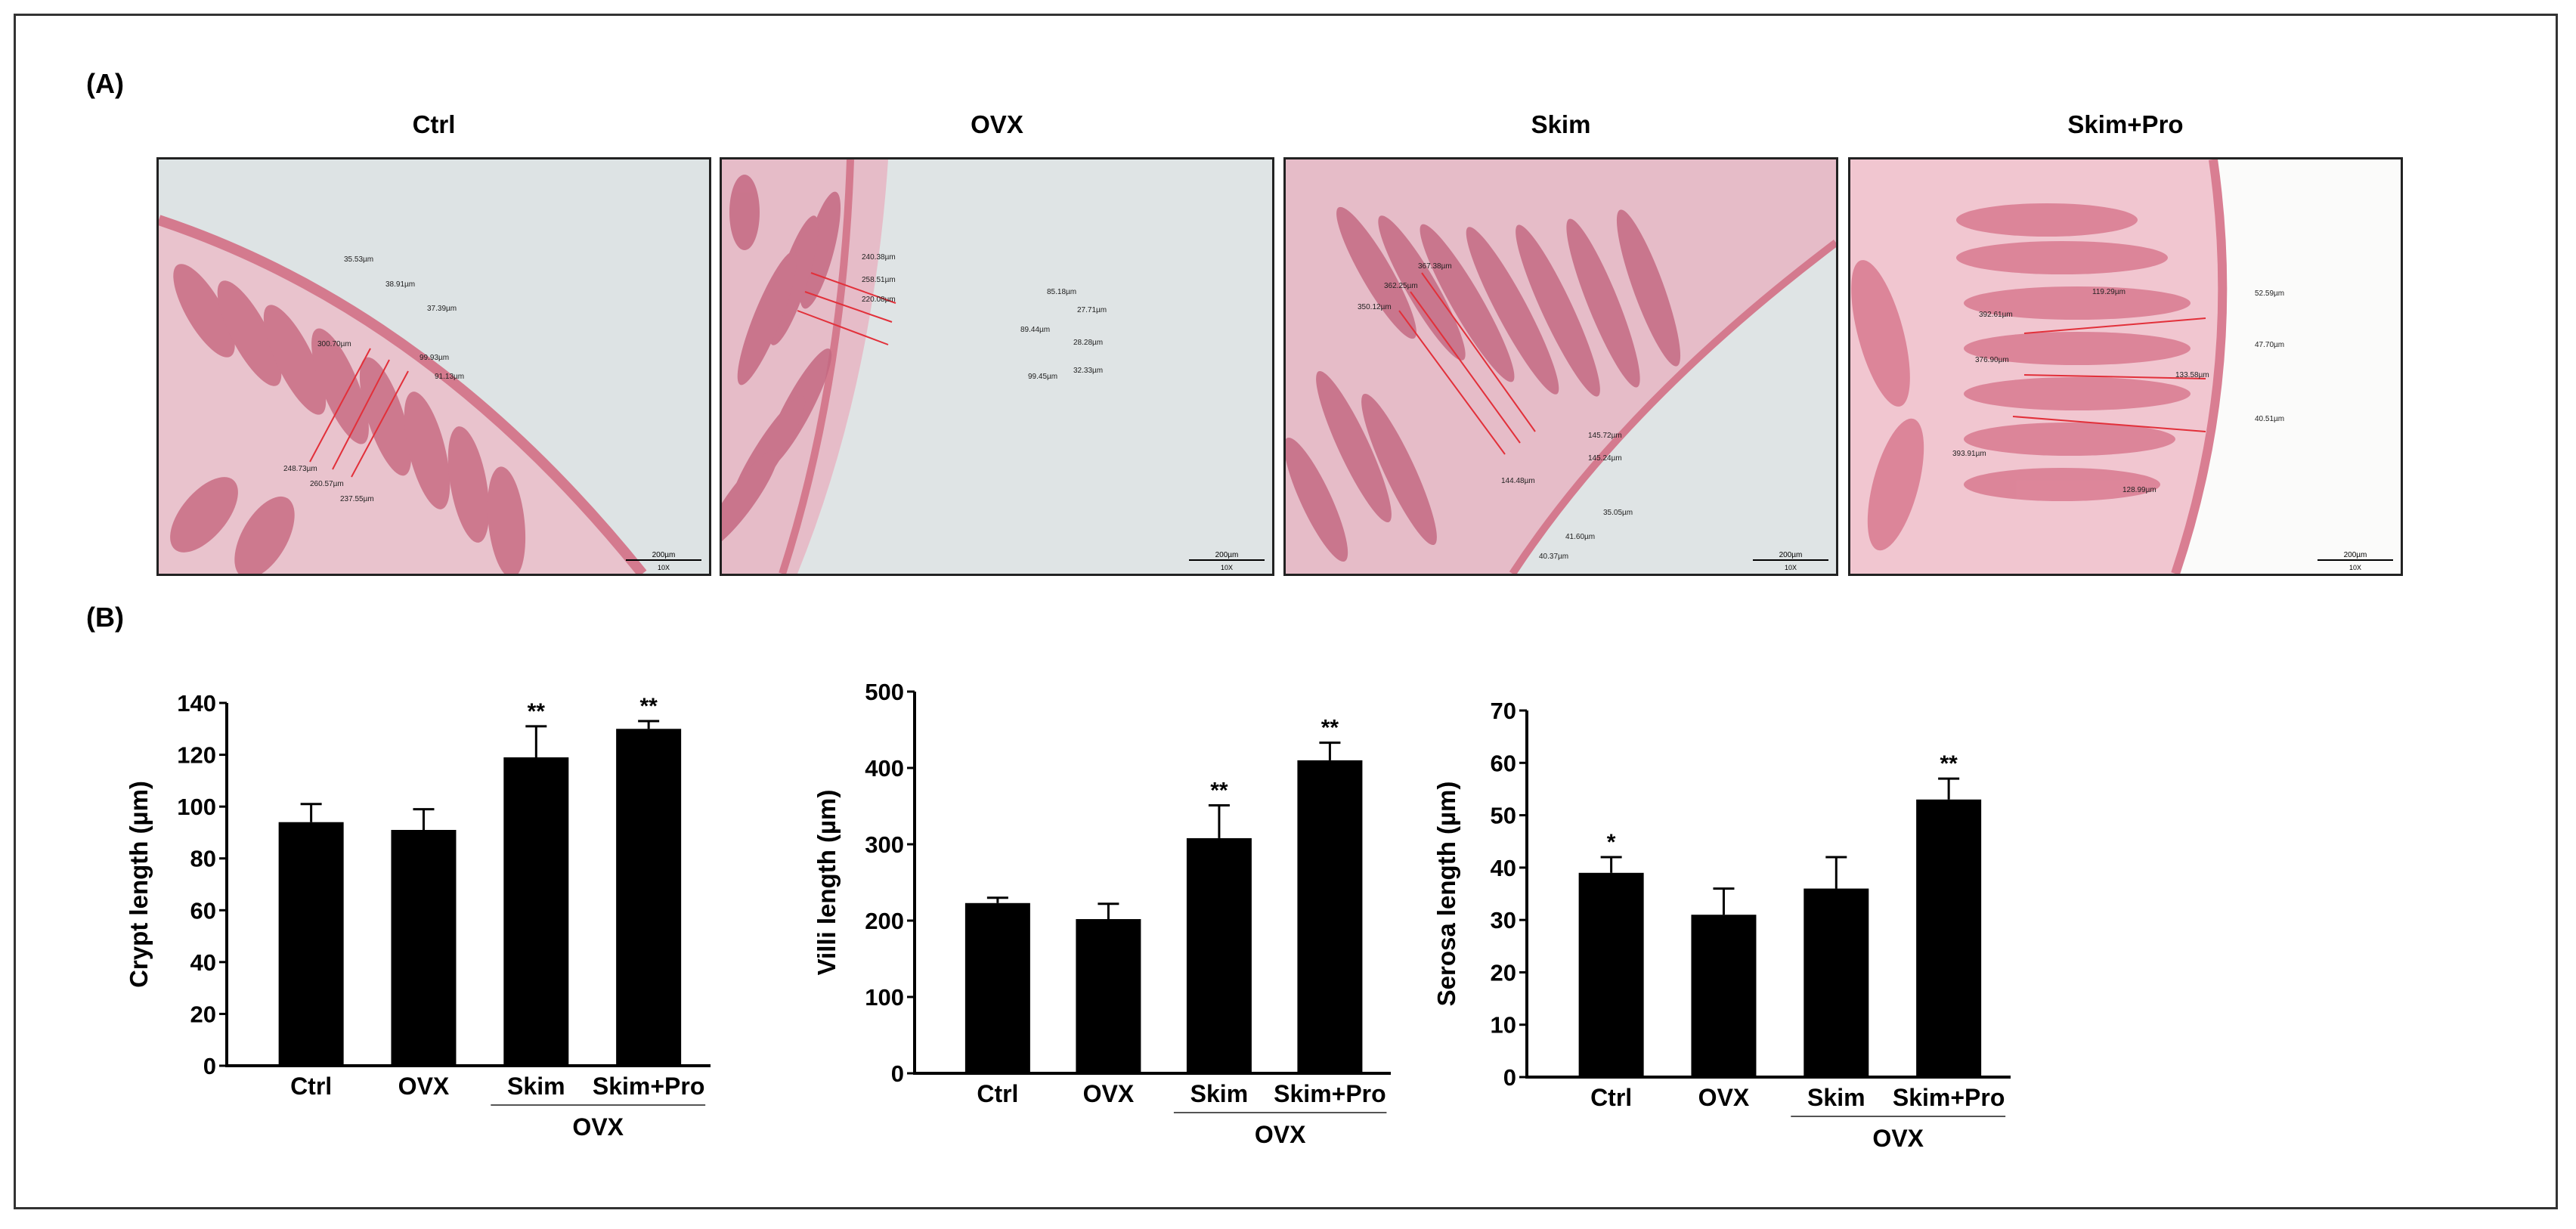 The width and height of the screenshot is (2576, 1229). What do you see at coordinates (1503, 816) in the screenshot?
I see `y-tick-label: 50` at bounding box center [1503, 816].